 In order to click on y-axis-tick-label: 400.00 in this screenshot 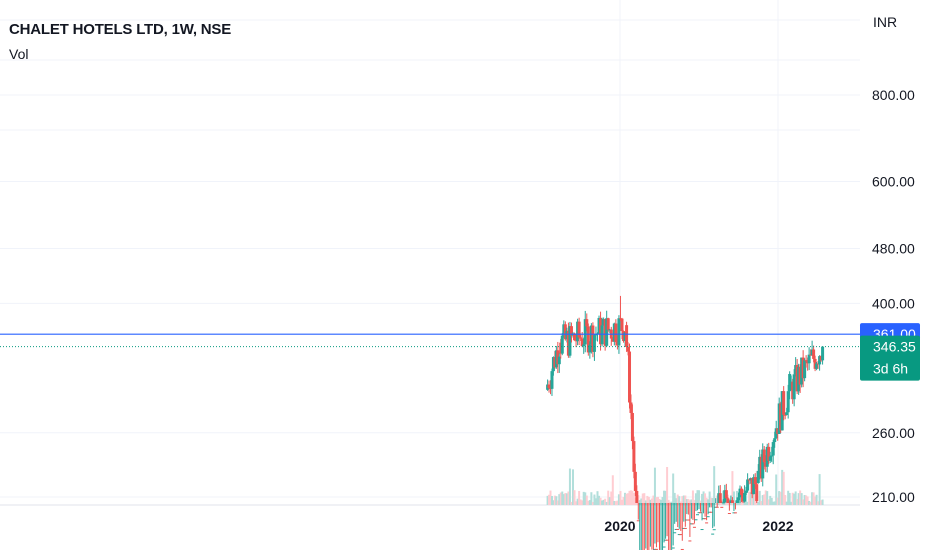, I will do `click(893, 303)`.